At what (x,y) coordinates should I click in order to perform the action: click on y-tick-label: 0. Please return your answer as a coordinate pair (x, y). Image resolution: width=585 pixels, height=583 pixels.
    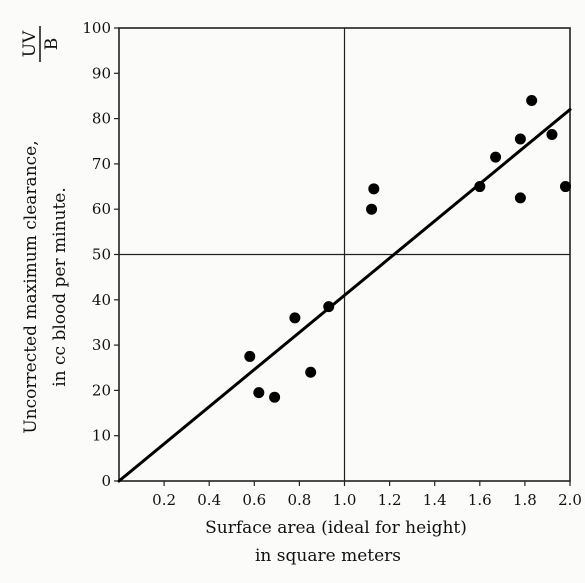
    Looking at the image, I should click on (106, 481).